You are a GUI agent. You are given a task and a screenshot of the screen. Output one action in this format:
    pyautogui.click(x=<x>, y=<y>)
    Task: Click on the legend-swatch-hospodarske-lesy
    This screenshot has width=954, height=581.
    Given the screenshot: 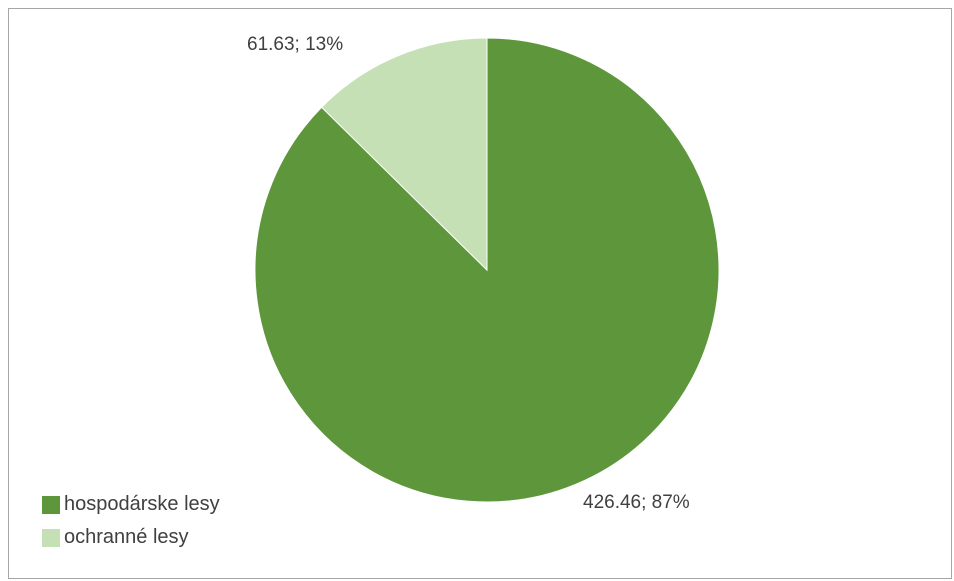 What is the action you would take?
    pyautogui.click(x=51, y=504)
    